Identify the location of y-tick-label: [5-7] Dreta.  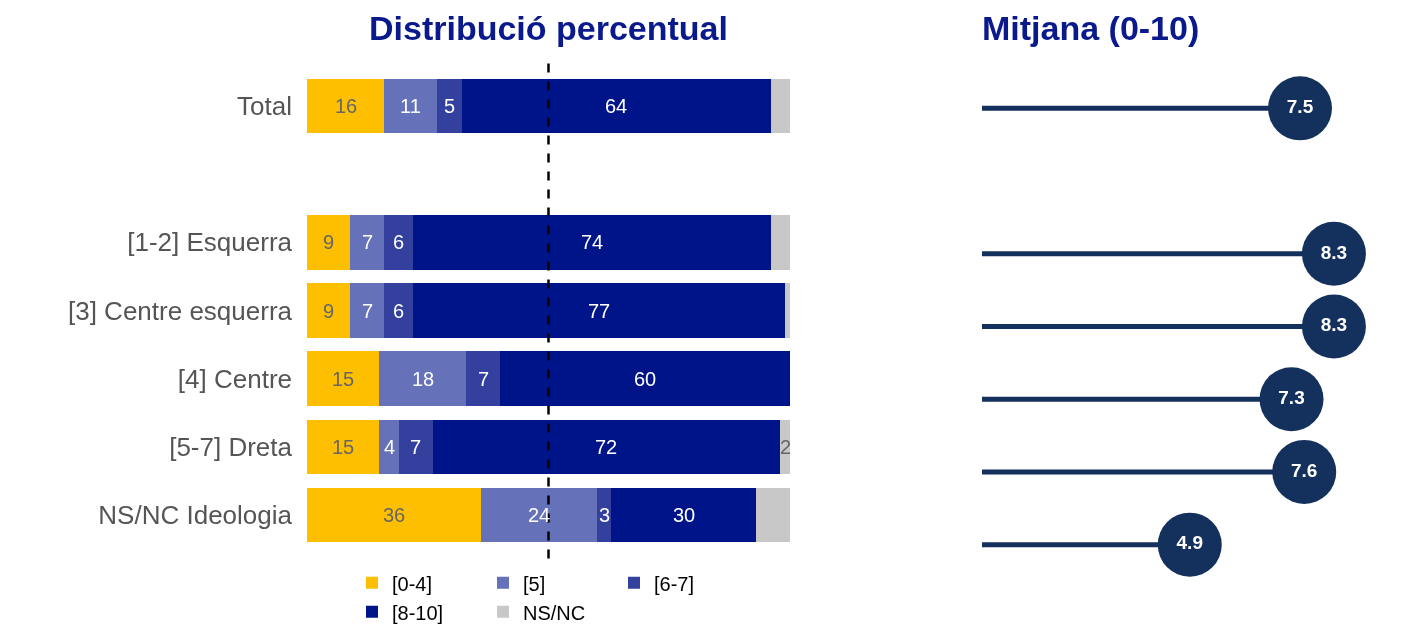
(231, 446).